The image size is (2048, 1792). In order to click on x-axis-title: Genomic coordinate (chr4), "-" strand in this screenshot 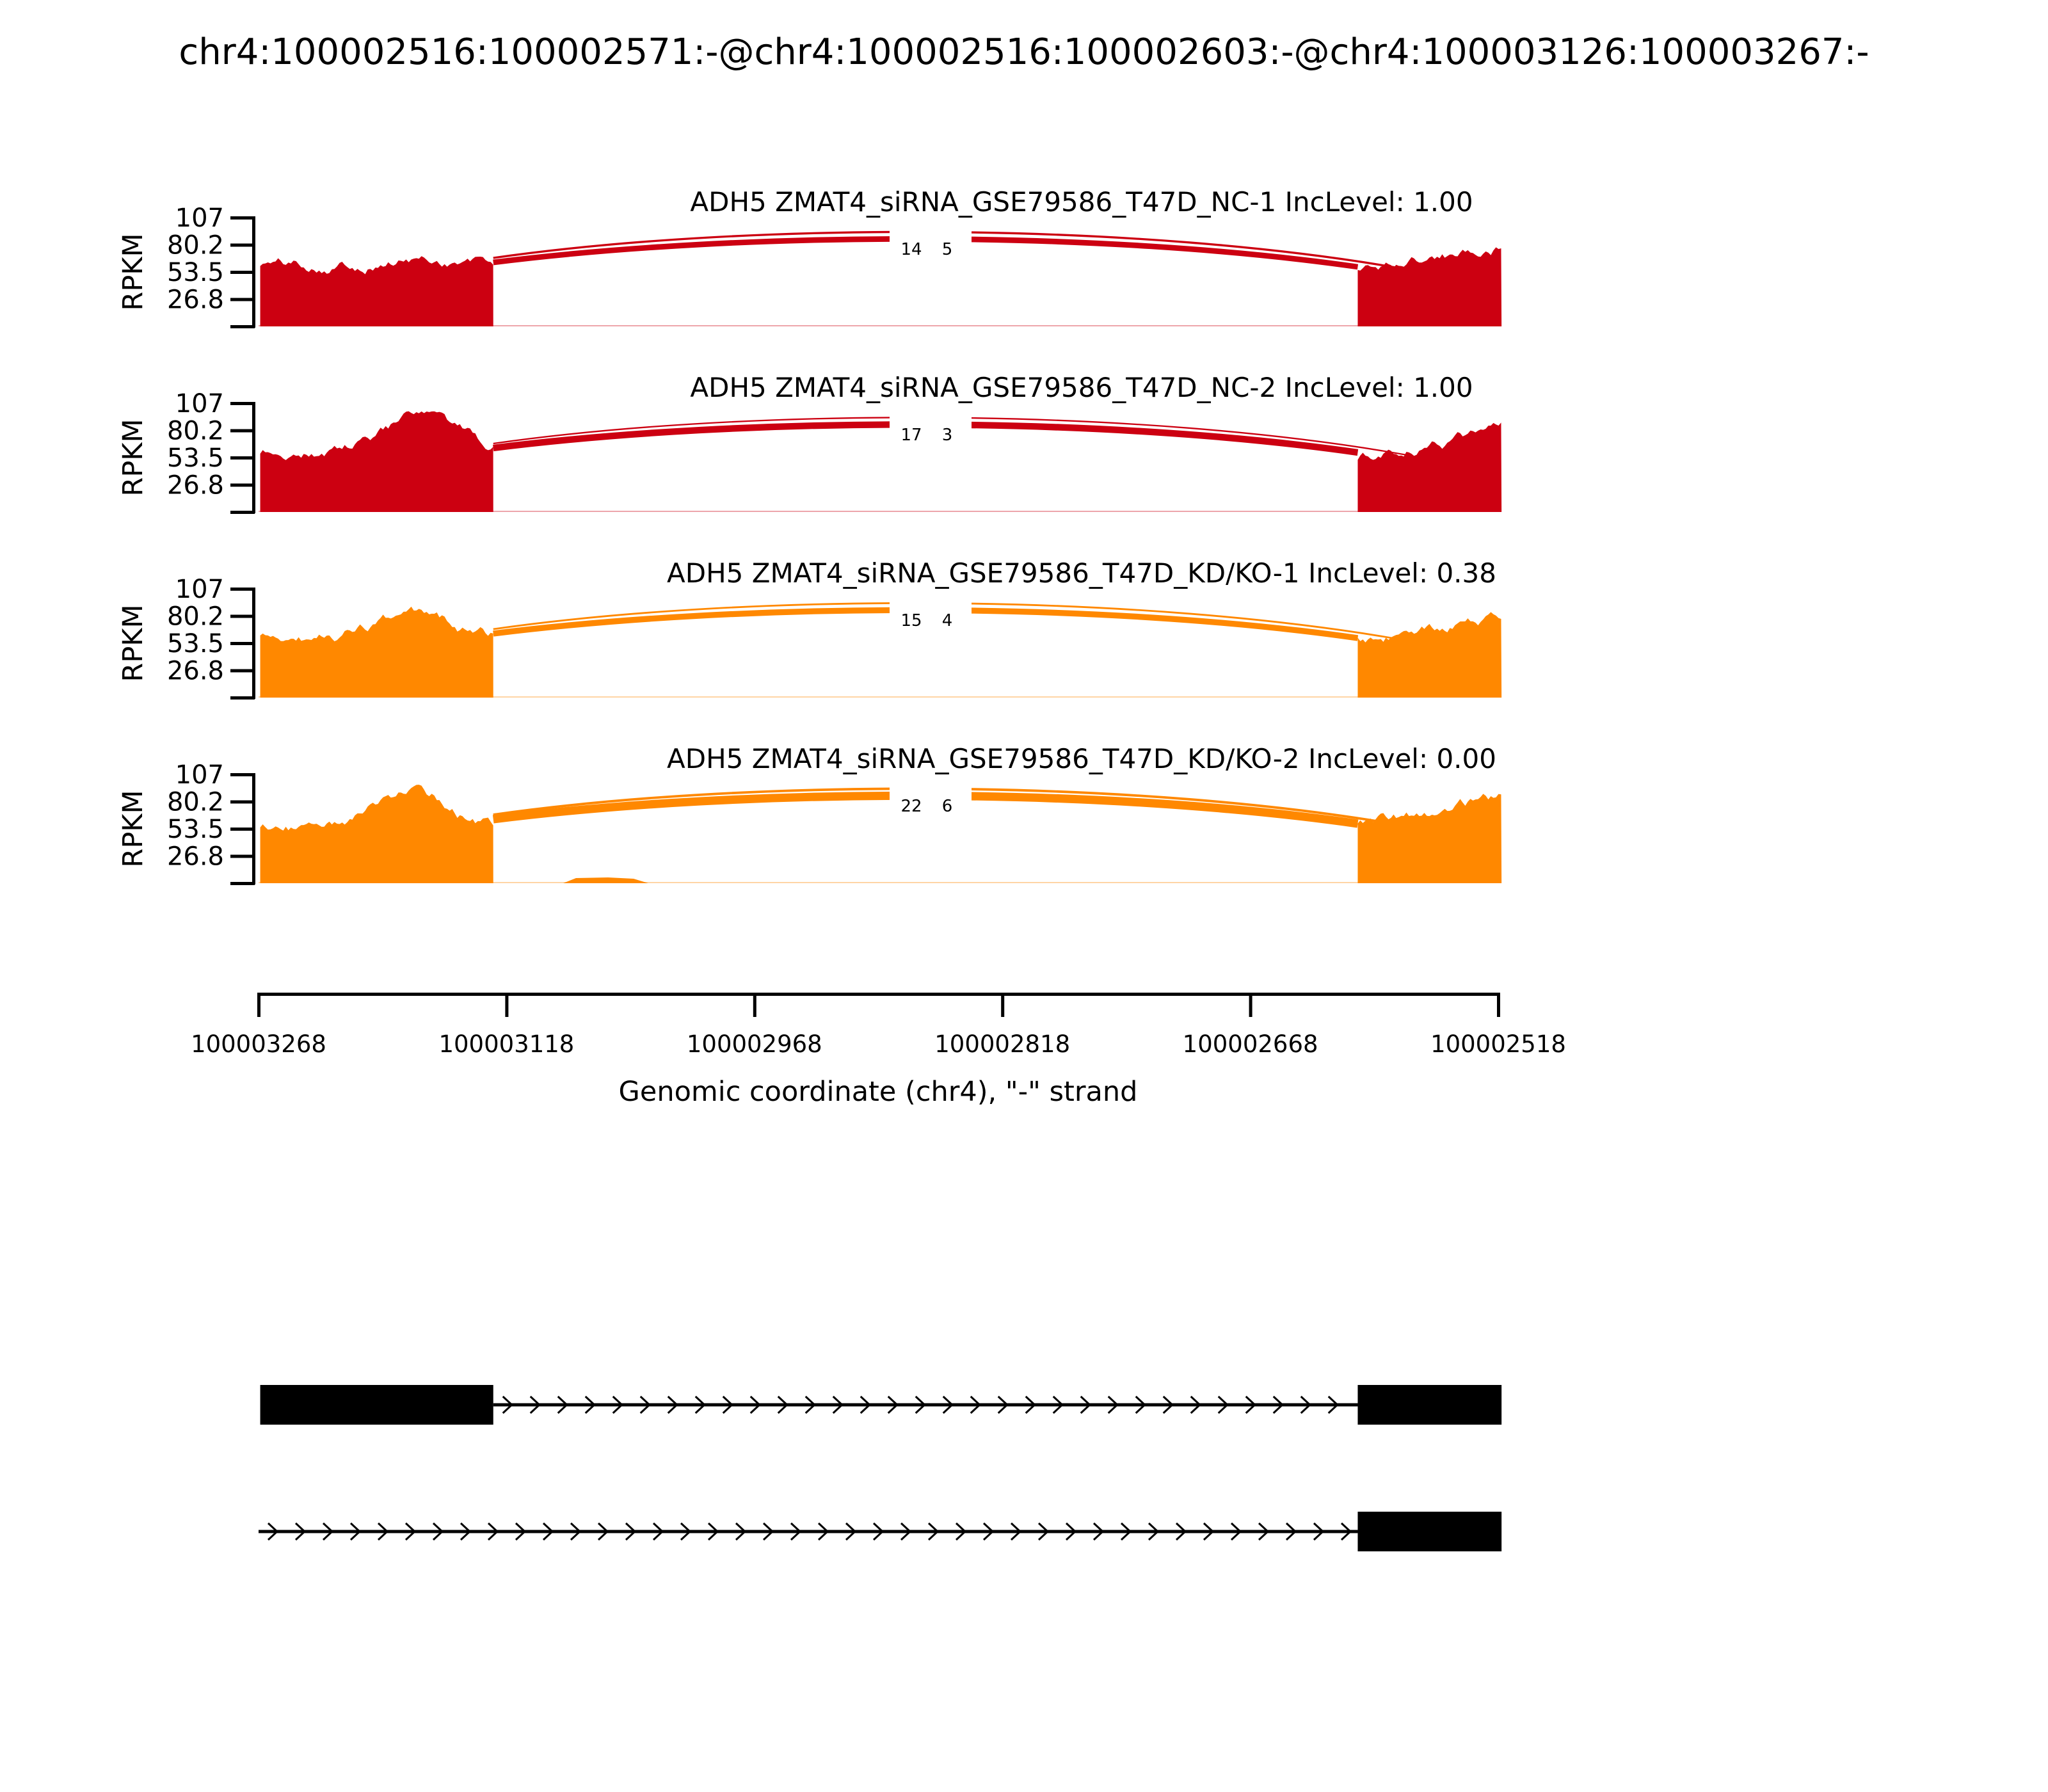, I will do `click(878, 1092)`.